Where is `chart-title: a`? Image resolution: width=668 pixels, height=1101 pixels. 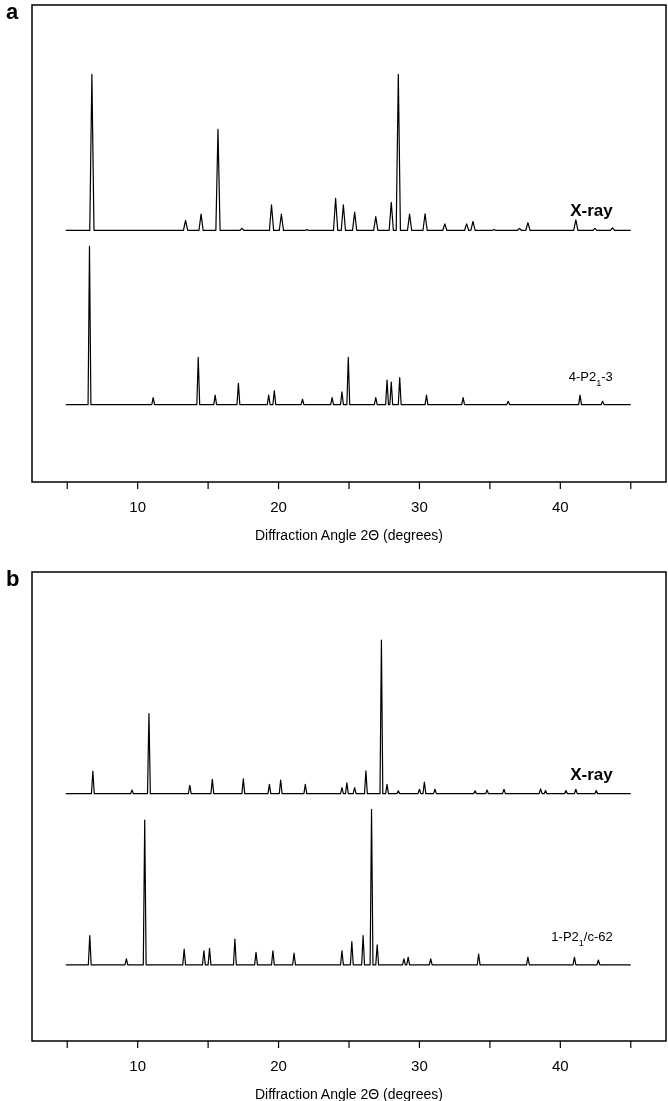
chart-title: a is located at coordinates (12, 12).